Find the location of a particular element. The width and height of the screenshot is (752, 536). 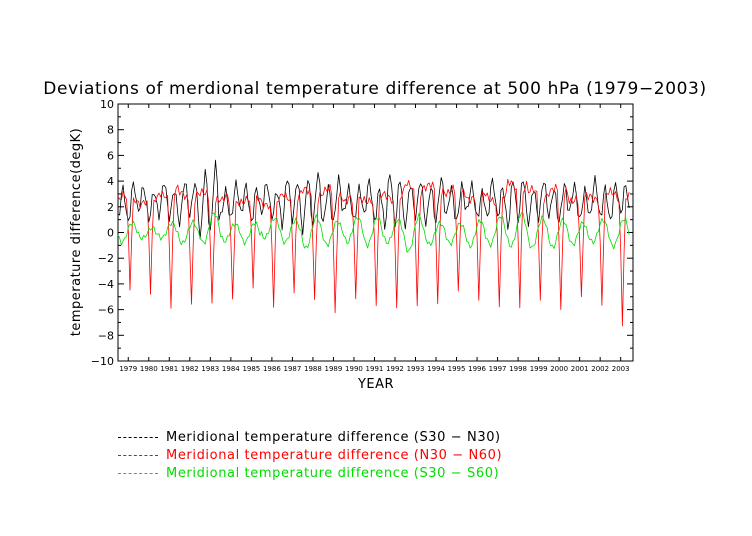

y-tick-label: 8 is located at coordinates (110, 130).